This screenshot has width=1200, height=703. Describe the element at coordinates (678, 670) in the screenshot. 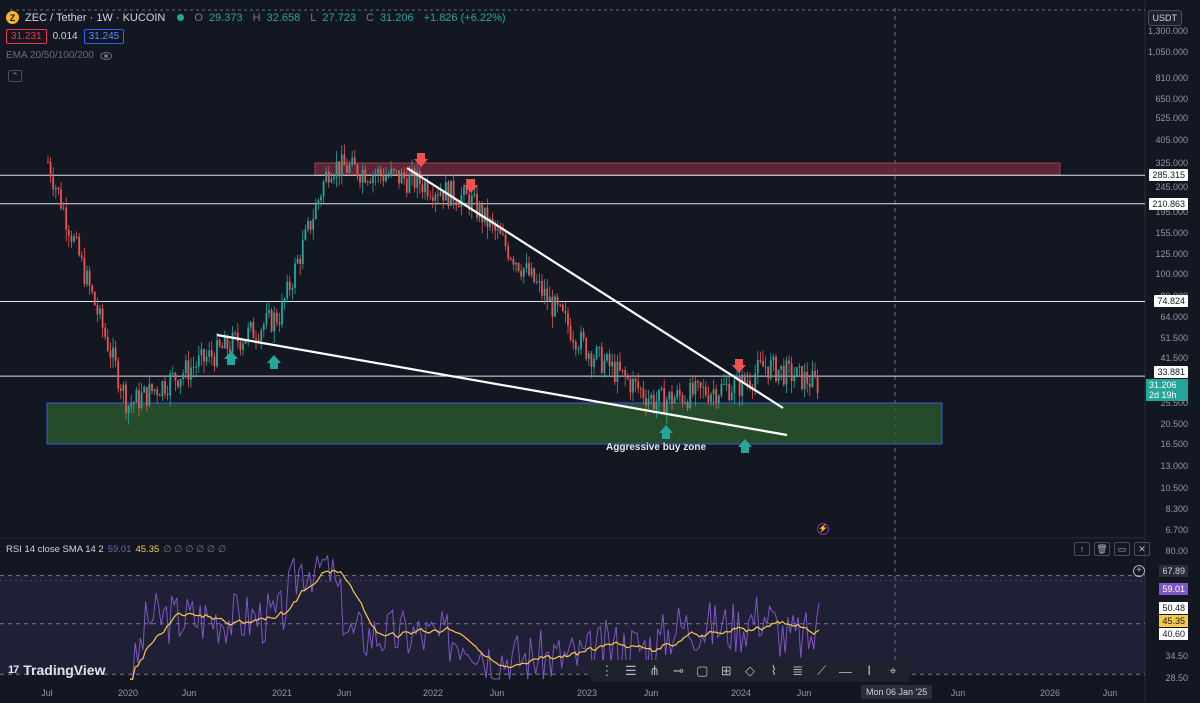

I see `horizontal-ray-icon: ⊸` at that location.